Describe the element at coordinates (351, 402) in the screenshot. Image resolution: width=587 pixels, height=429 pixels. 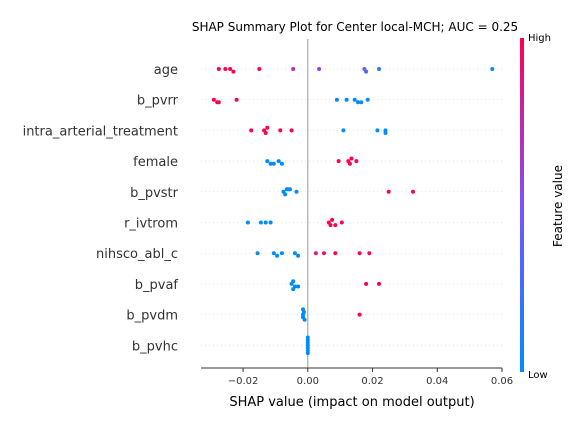
I see `x-axis-title: SHAP value (impact on model output)` at that location.